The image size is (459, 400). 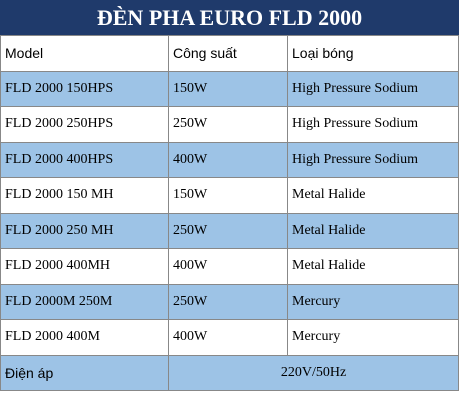 I want to click on table-row: FLD 2000 250 MH 250W Metal Halide, so click(x=229, y=230).